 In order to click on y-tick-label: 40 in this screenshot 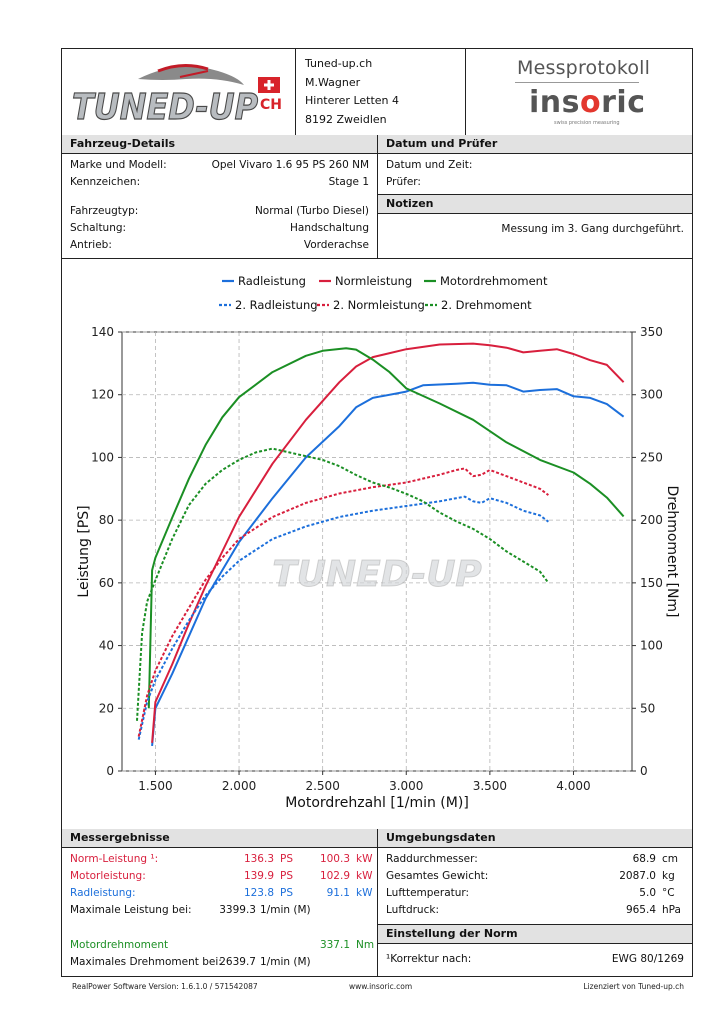, I will do `click(106, 646)`.